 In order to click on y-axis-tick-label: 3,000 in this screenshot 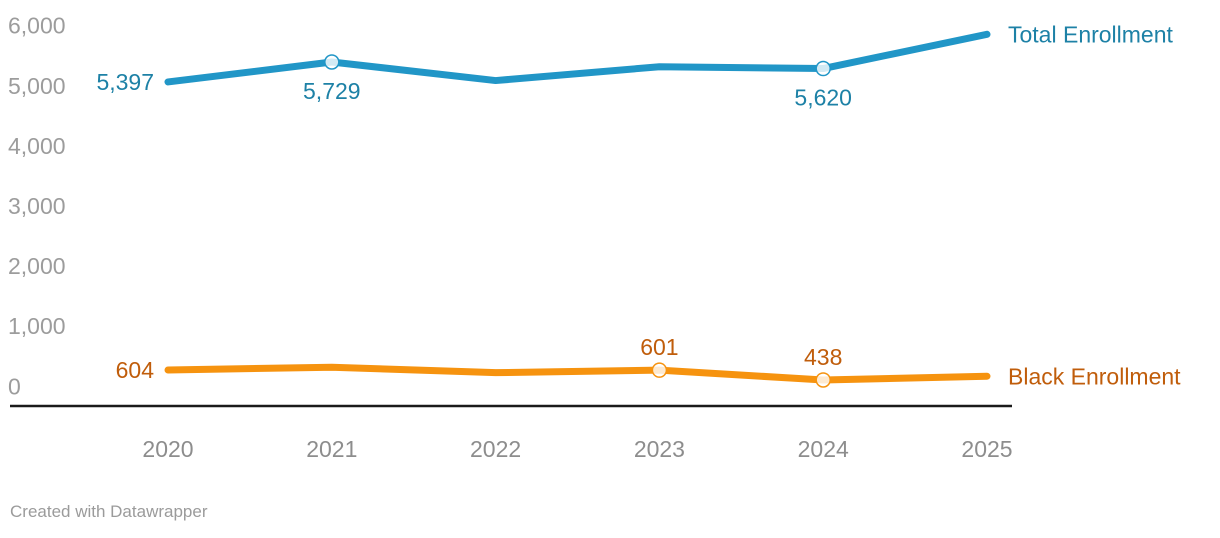, I will do `click(37, 206)`.